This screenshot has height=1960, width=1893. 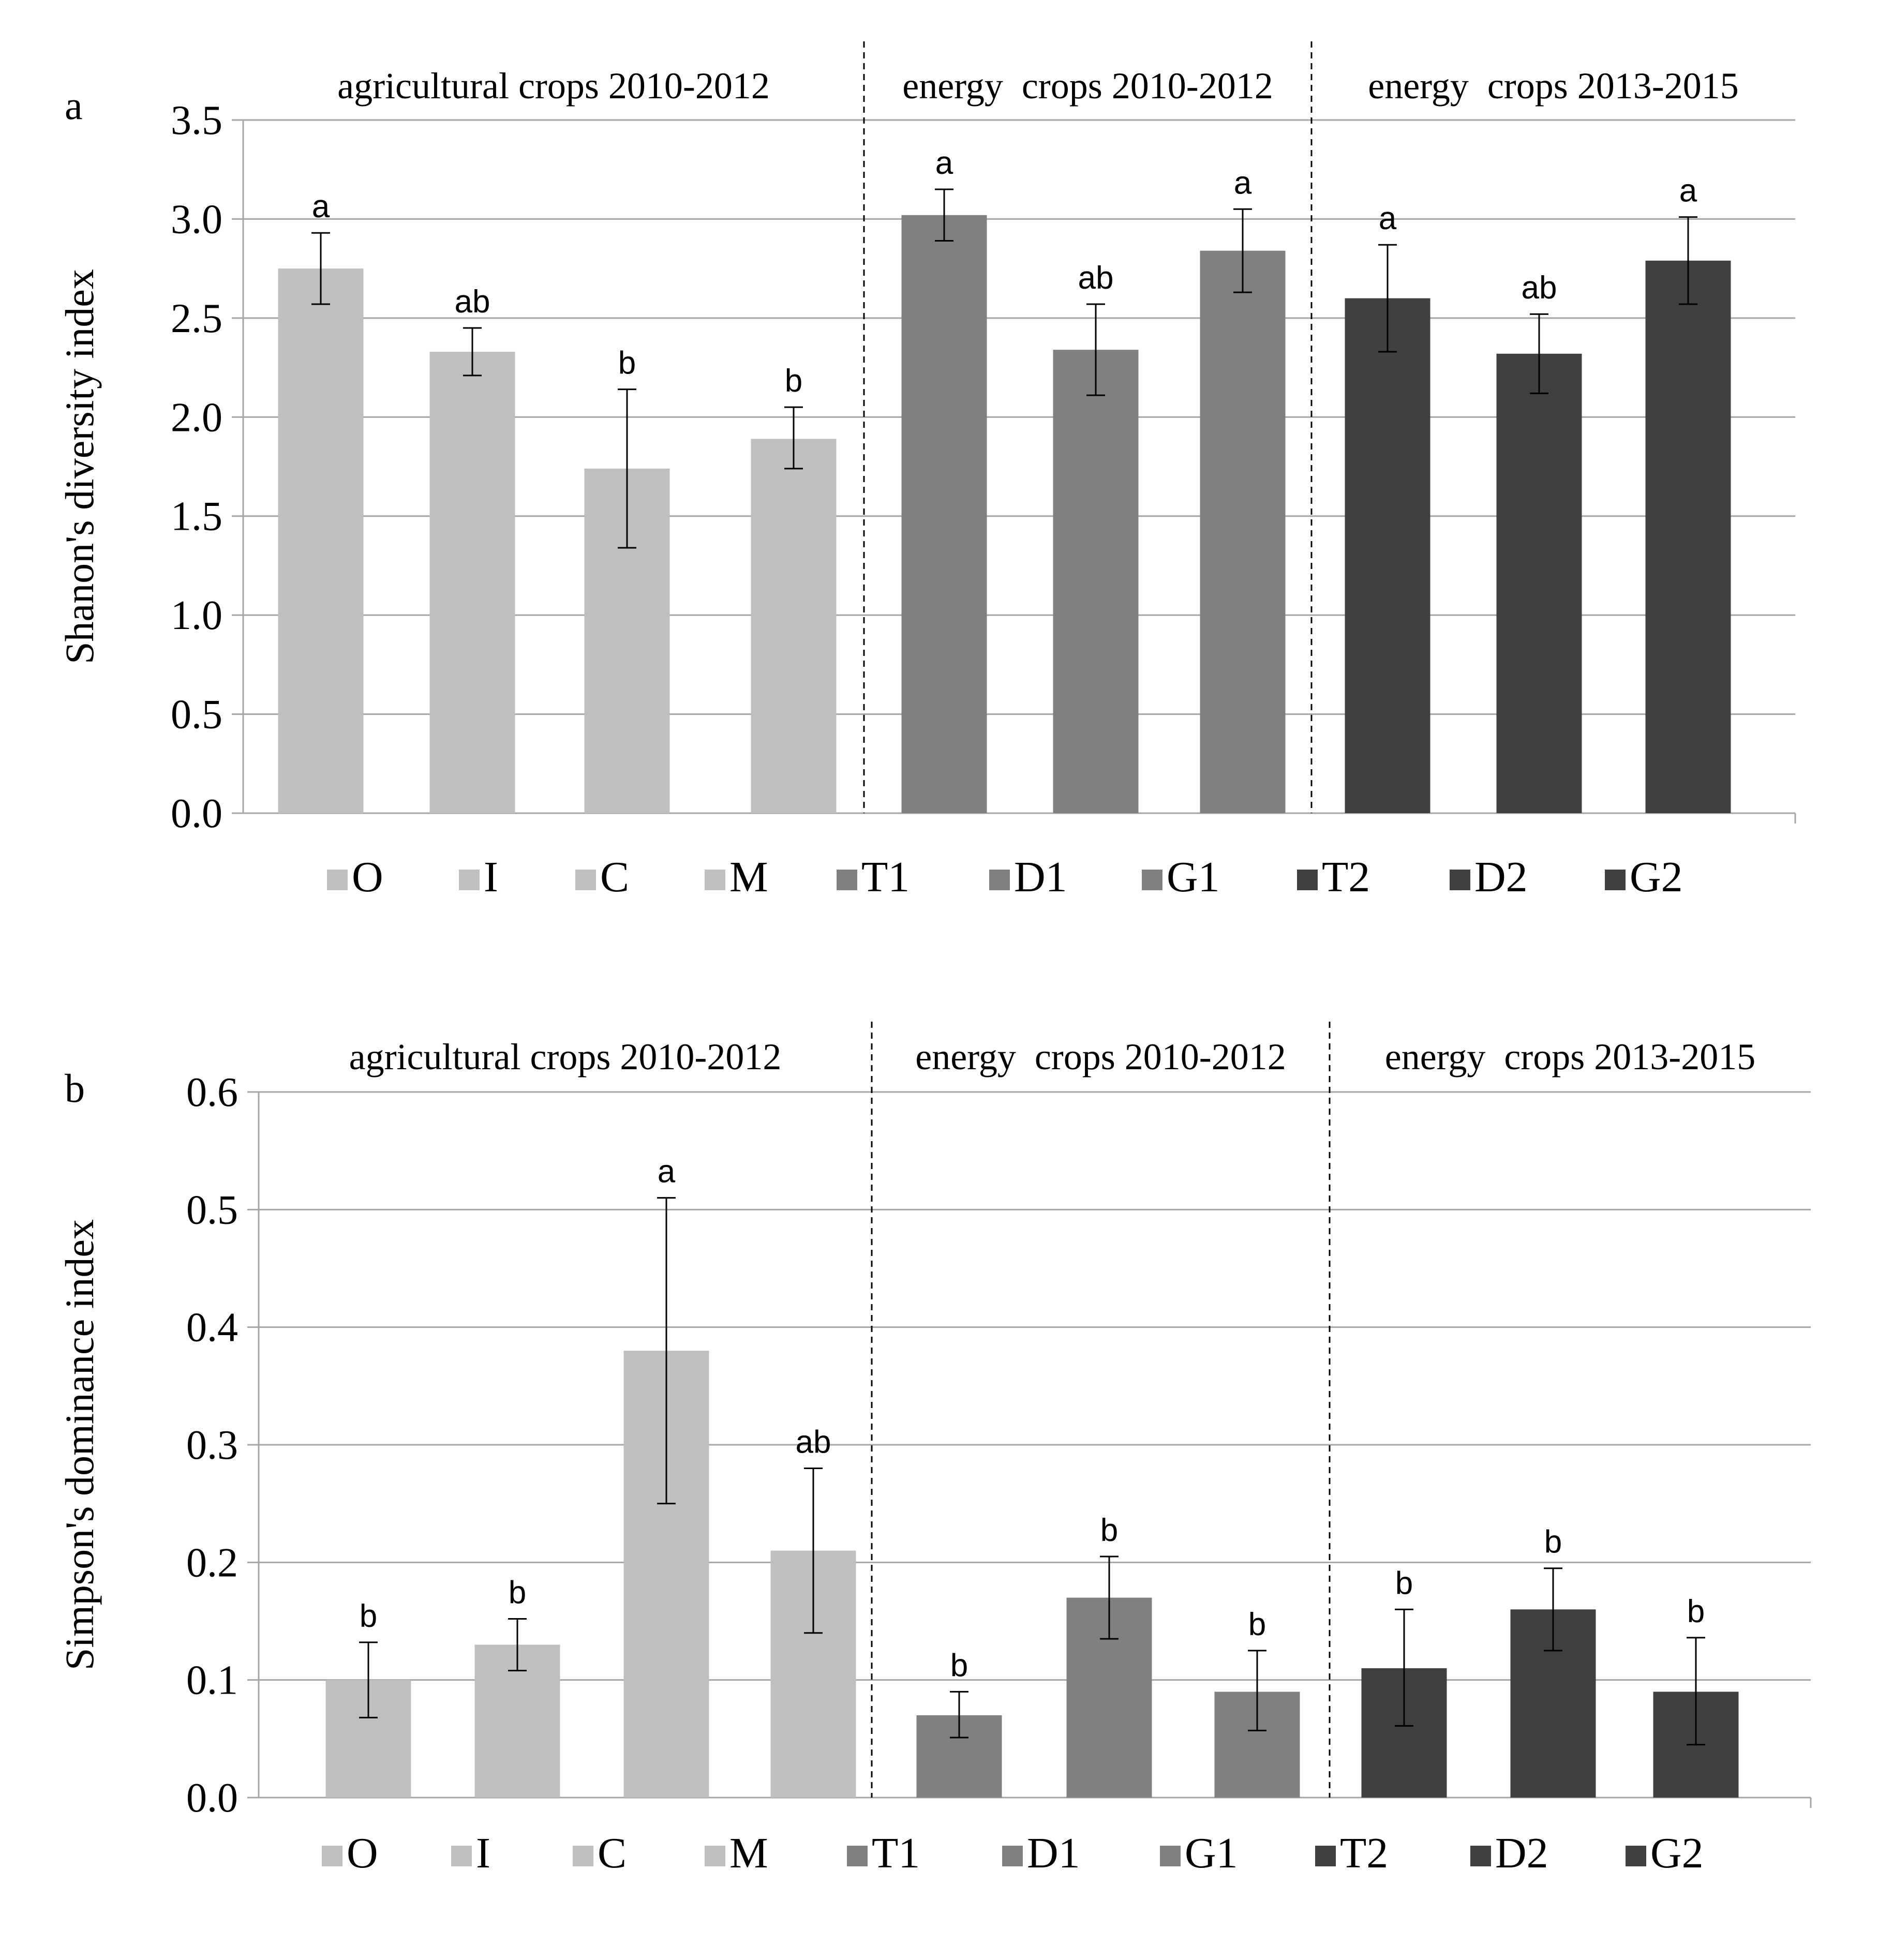 What do you see at coordinates (813, 1442) in the screenshot?
I see `panel-b-significance-M: ab` at bounding box center [813, 1442].